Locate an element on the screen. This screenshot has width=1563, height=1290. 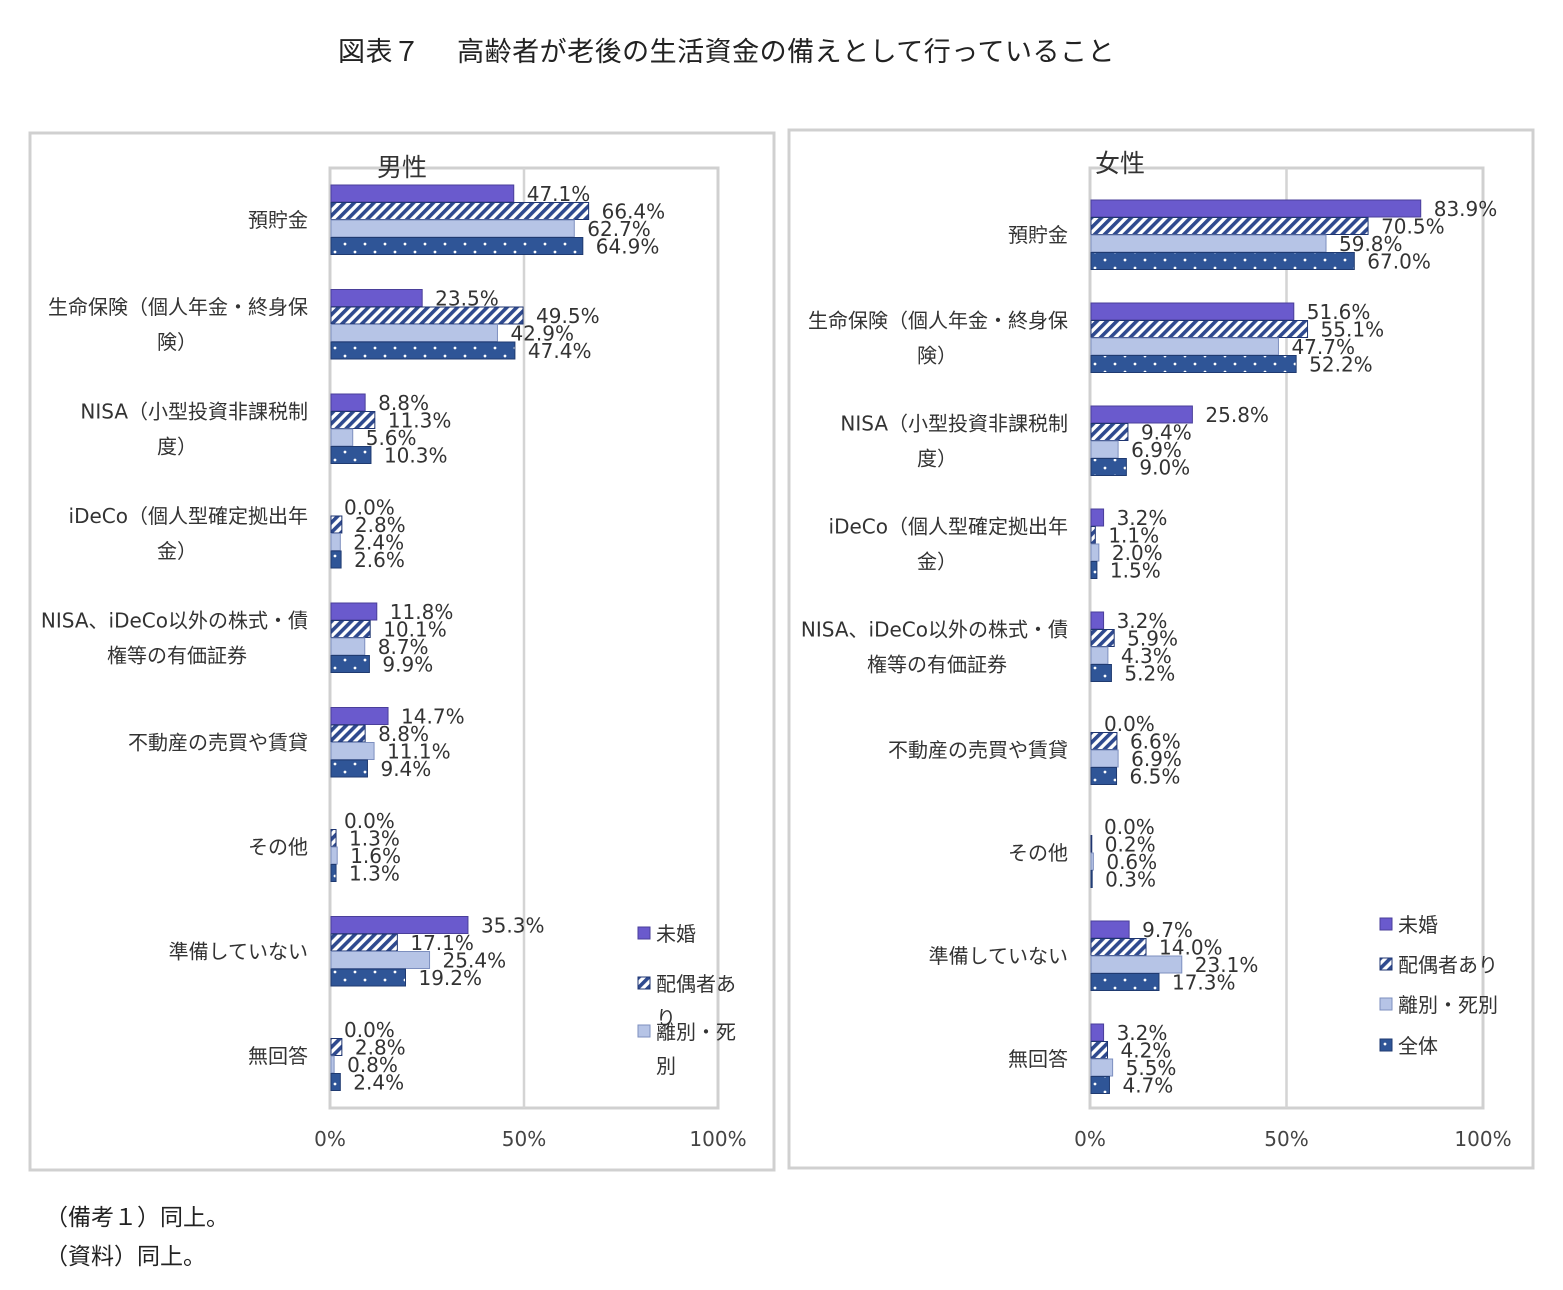
data-label: 14.7% is located at coordinates (433, 717).